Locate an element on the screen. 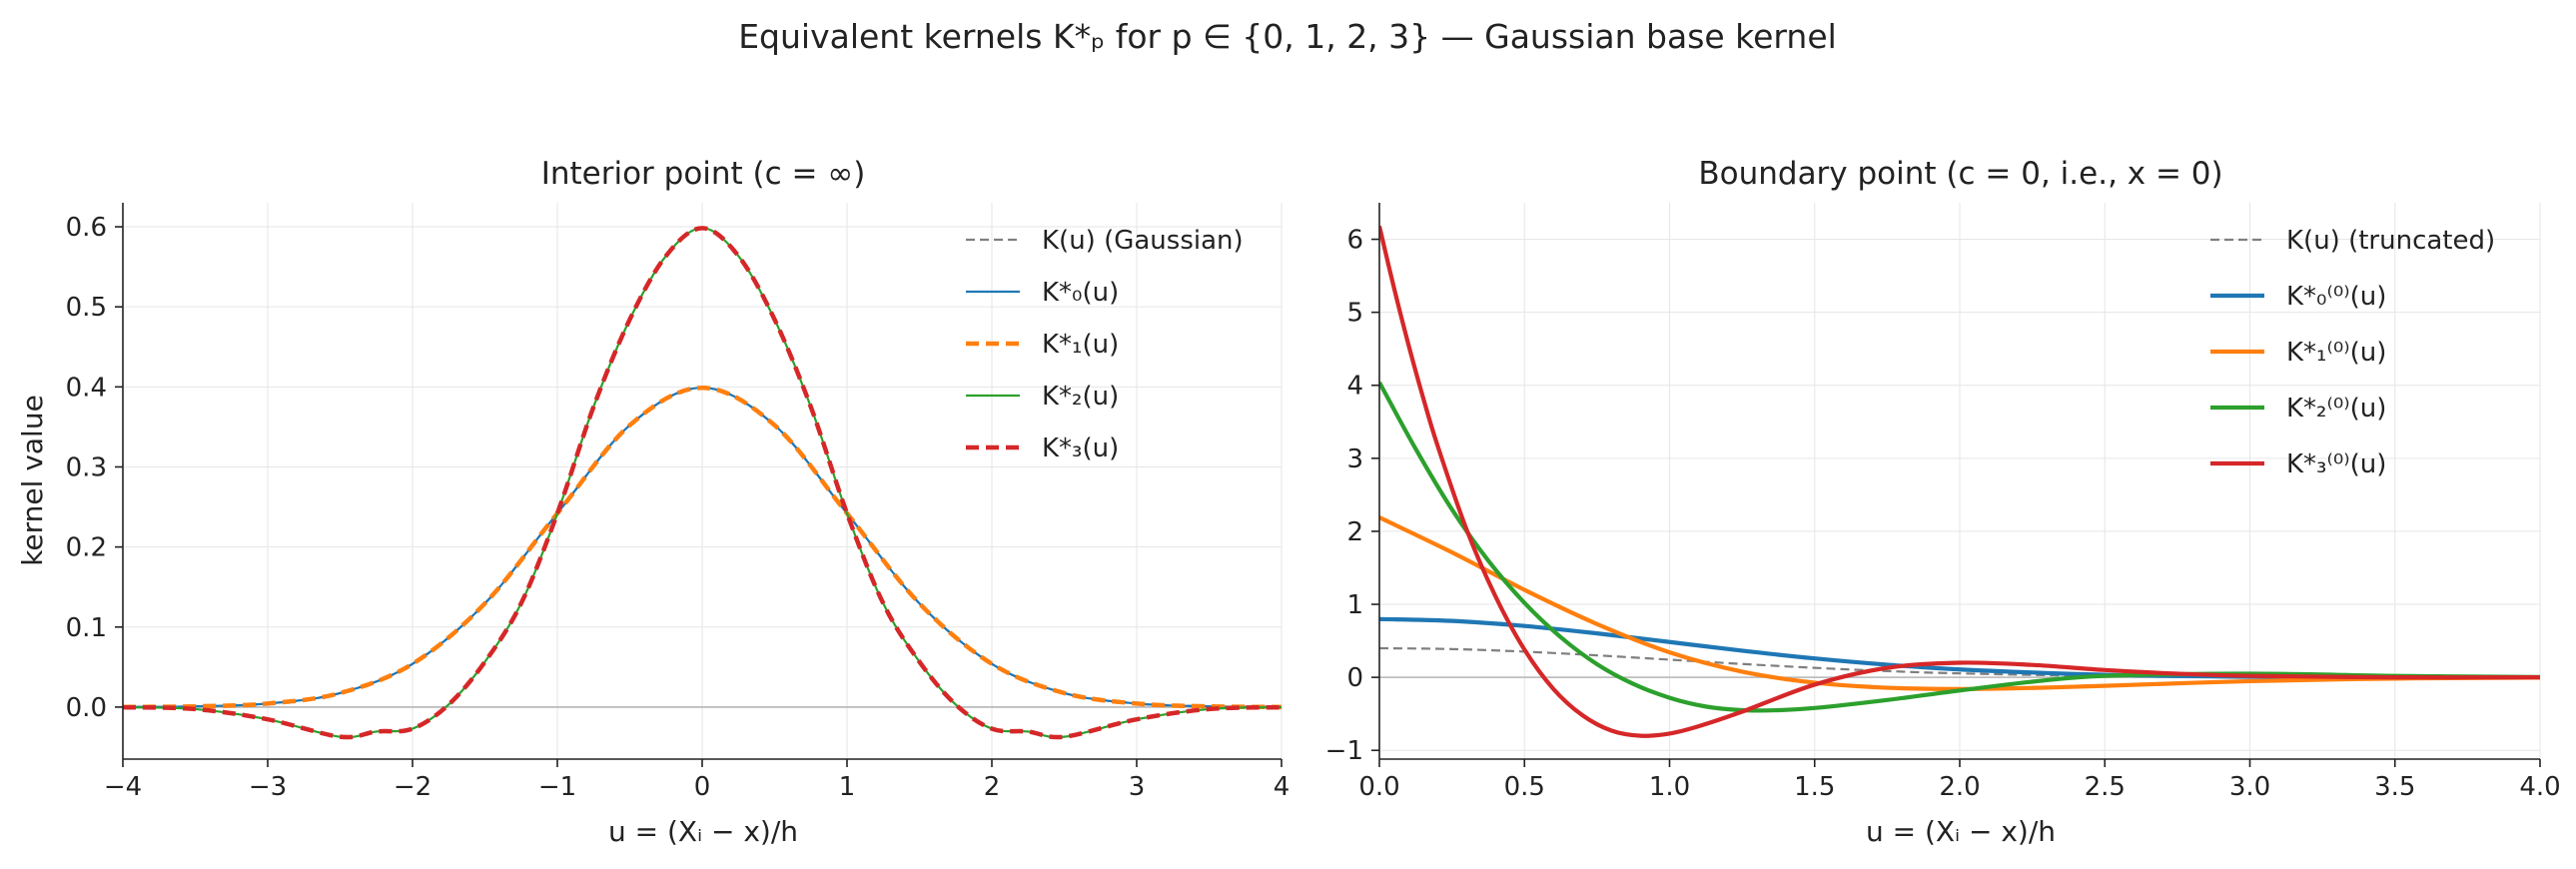 The image size is (2576, 869). y-tick-label: 5 is located at coordinates (1355, 314).